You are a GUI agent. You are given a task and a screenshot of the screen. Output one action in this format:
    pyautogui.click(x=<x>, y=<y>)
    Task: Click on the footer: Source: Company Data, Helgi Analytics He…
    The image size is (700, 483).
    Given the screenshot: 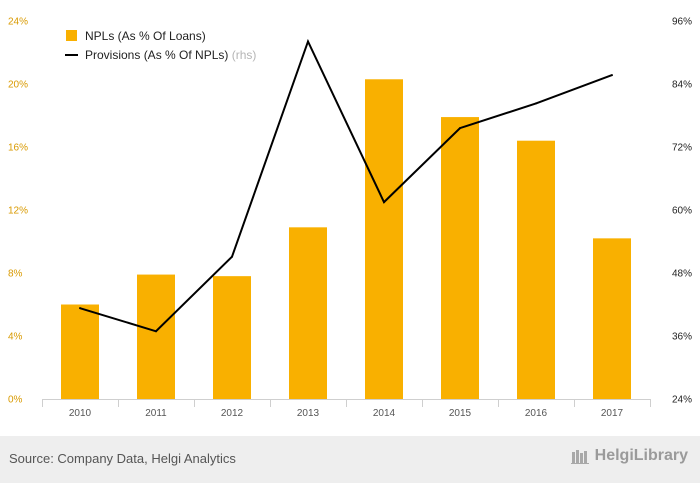 What is the action you would take?
    pyautogui.click(x=350, y=459)
    